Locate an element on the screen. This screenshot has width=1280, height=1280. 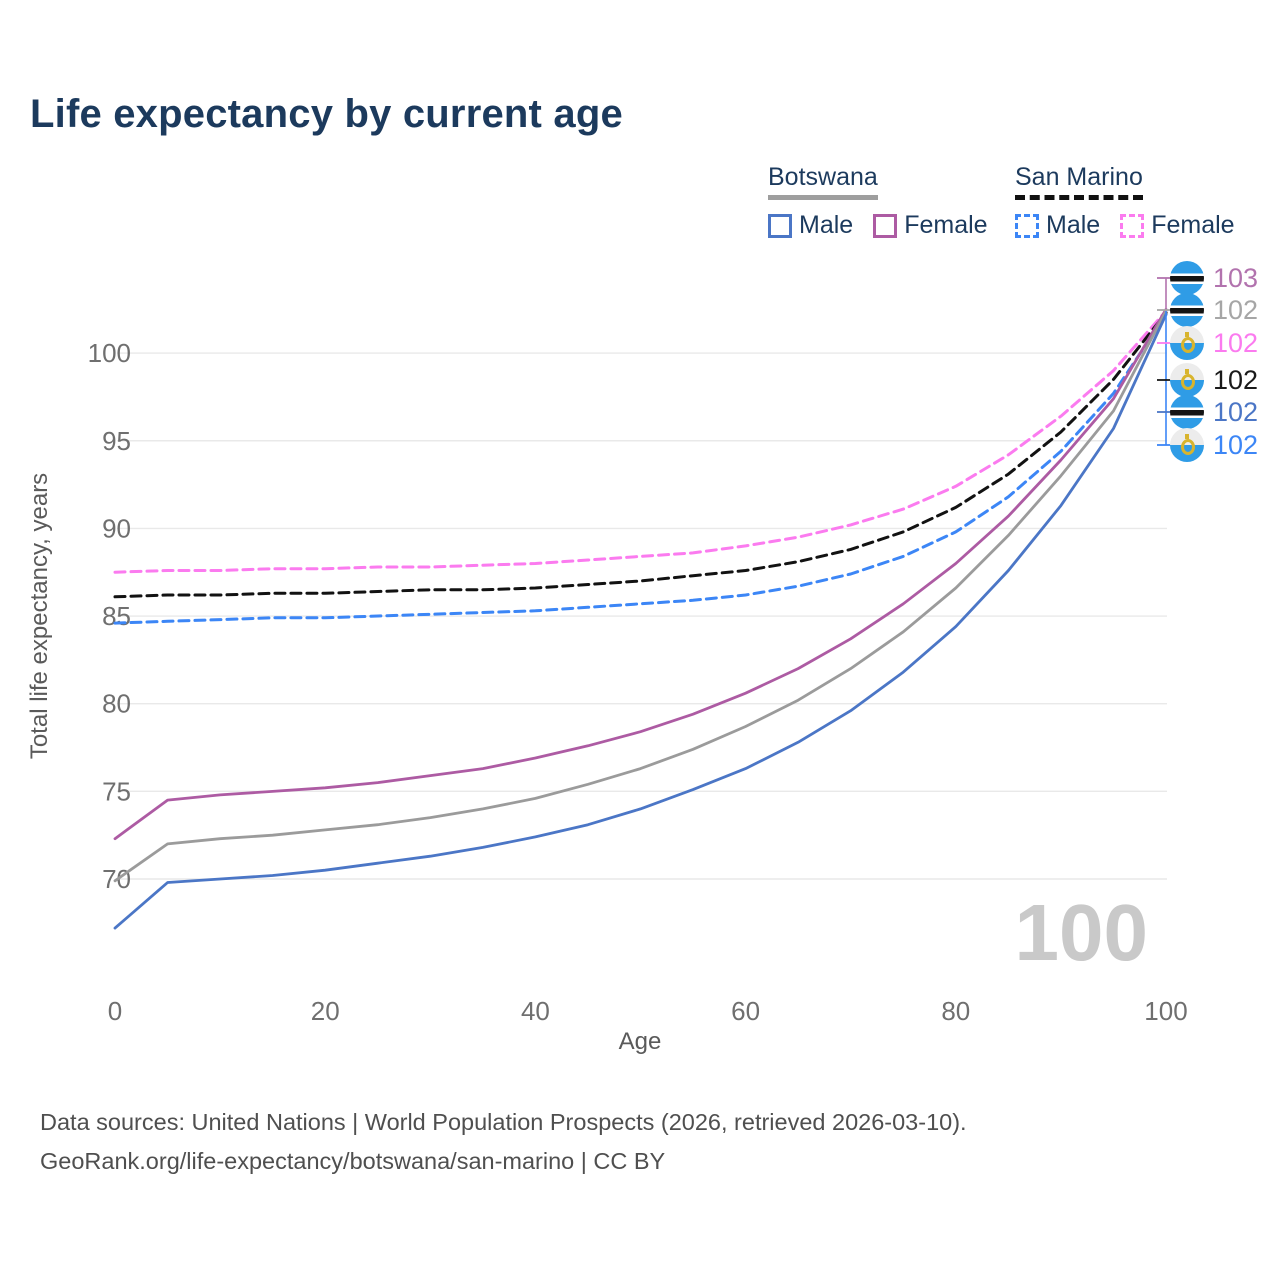
y-tick-label: 90 is located at coordinates (116, 528).